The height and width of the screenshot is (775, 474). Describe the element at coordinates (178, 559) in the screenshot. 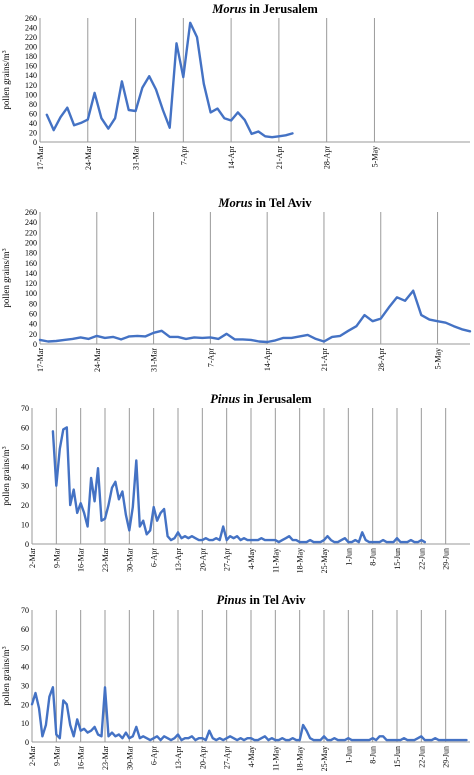

I see `x-tick-label: 13-Apr` at that location.